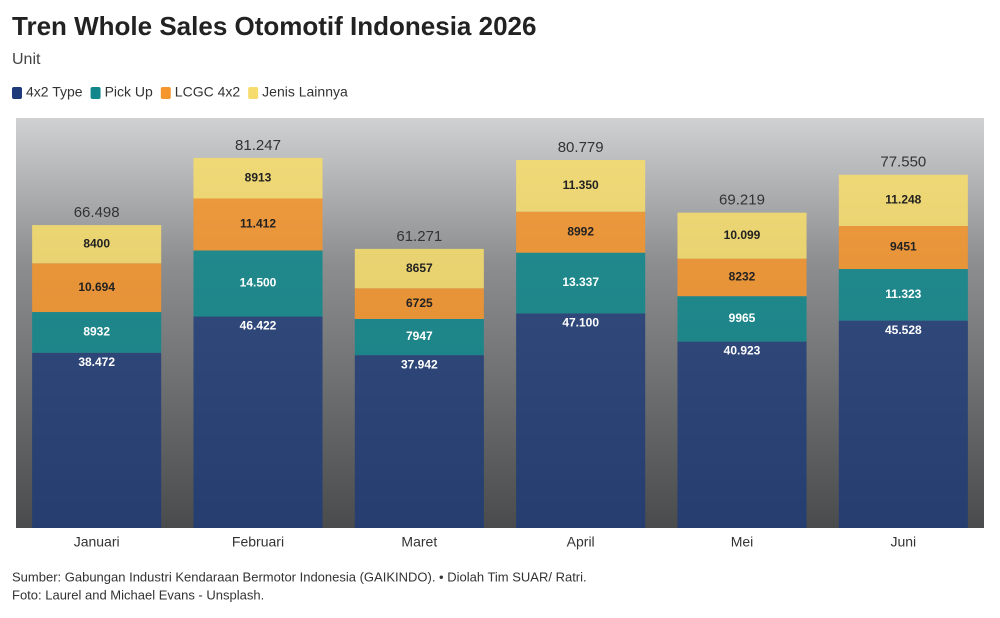  I want to click on legend-label: LCGC 4x2, so click(208, 92).